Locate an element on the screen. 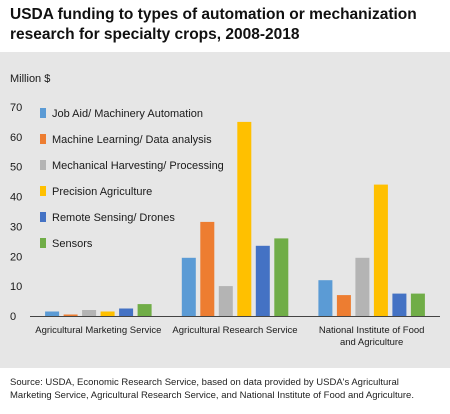 This screenshot has height=414, width=450. y-tick-label: 40 is located at coordinates (16, 198).